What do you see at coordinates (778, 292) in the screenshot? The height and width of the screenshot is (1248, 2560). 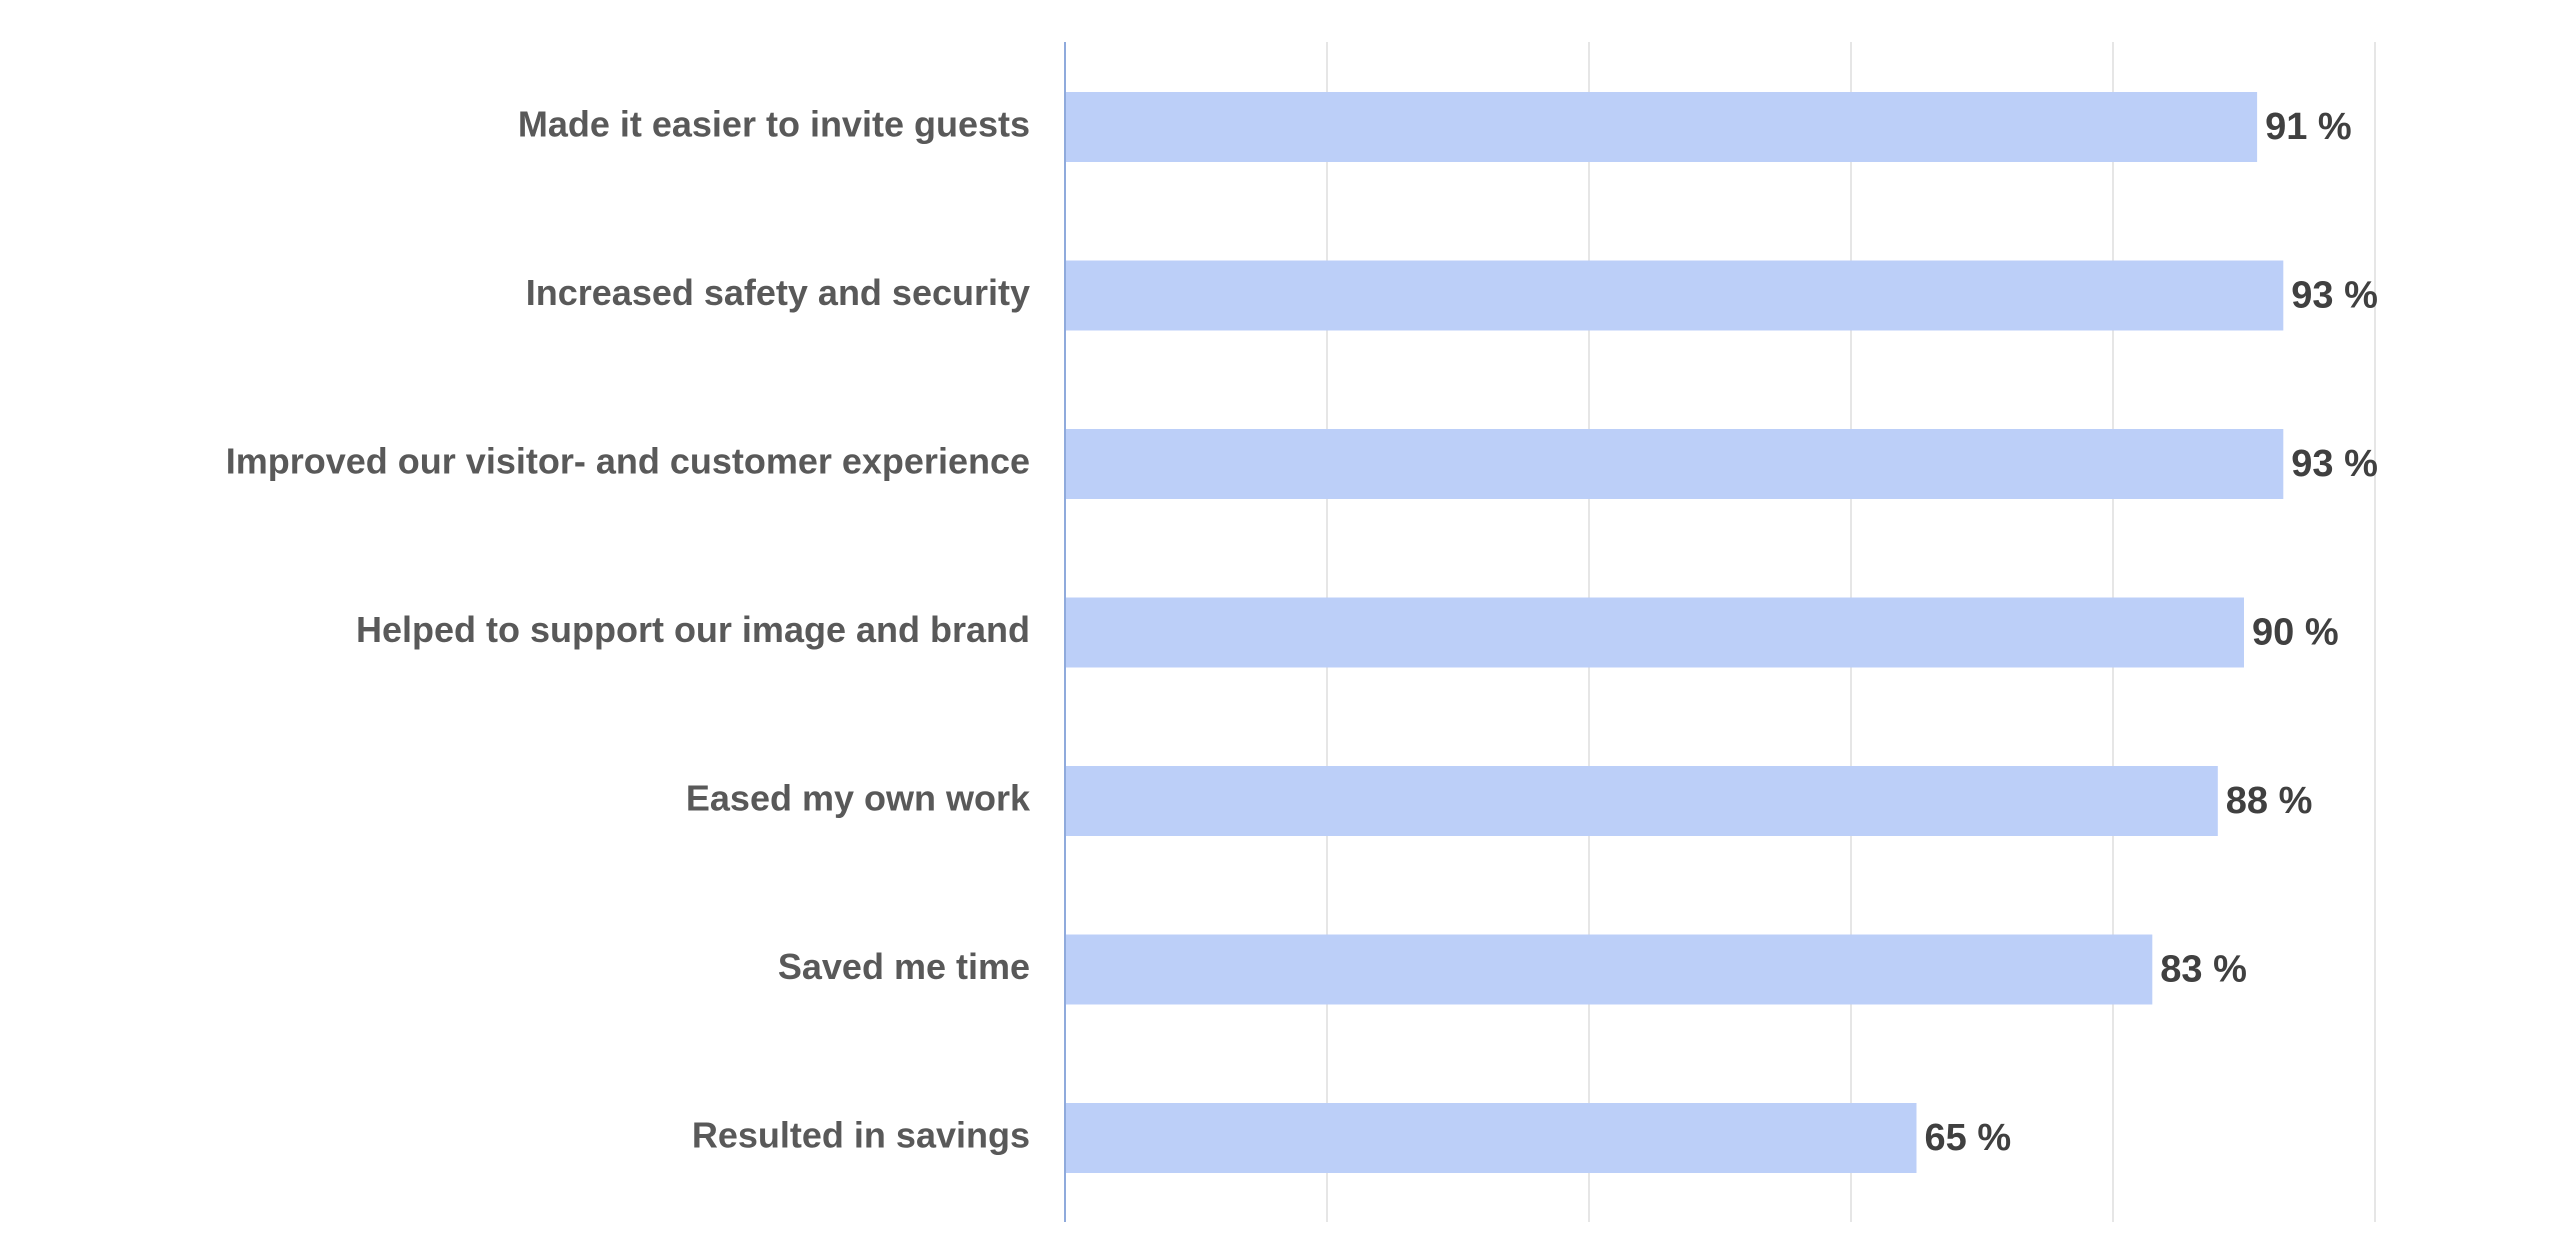 I see `category-label-2: Increased safety and security` at bounding box center [778, 292].